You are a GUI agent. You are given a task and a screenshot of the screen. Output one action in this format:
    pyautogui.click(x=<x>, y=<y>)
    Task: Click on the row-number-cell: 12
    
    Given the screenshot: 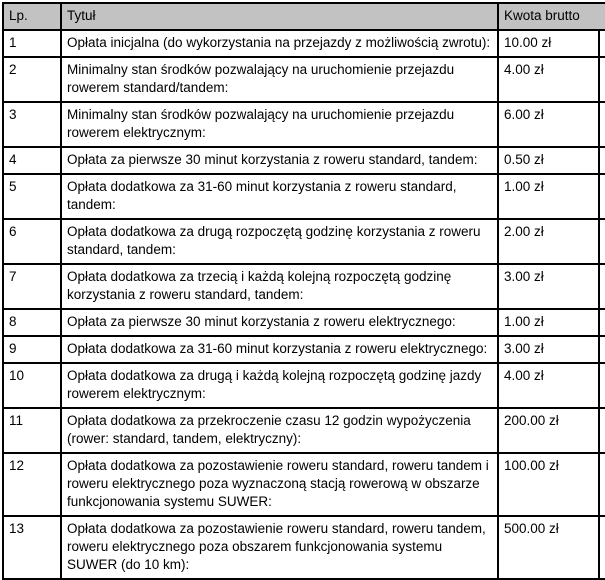 What is the action you would take?
    pyautogui.click(x=33, y=484)
    